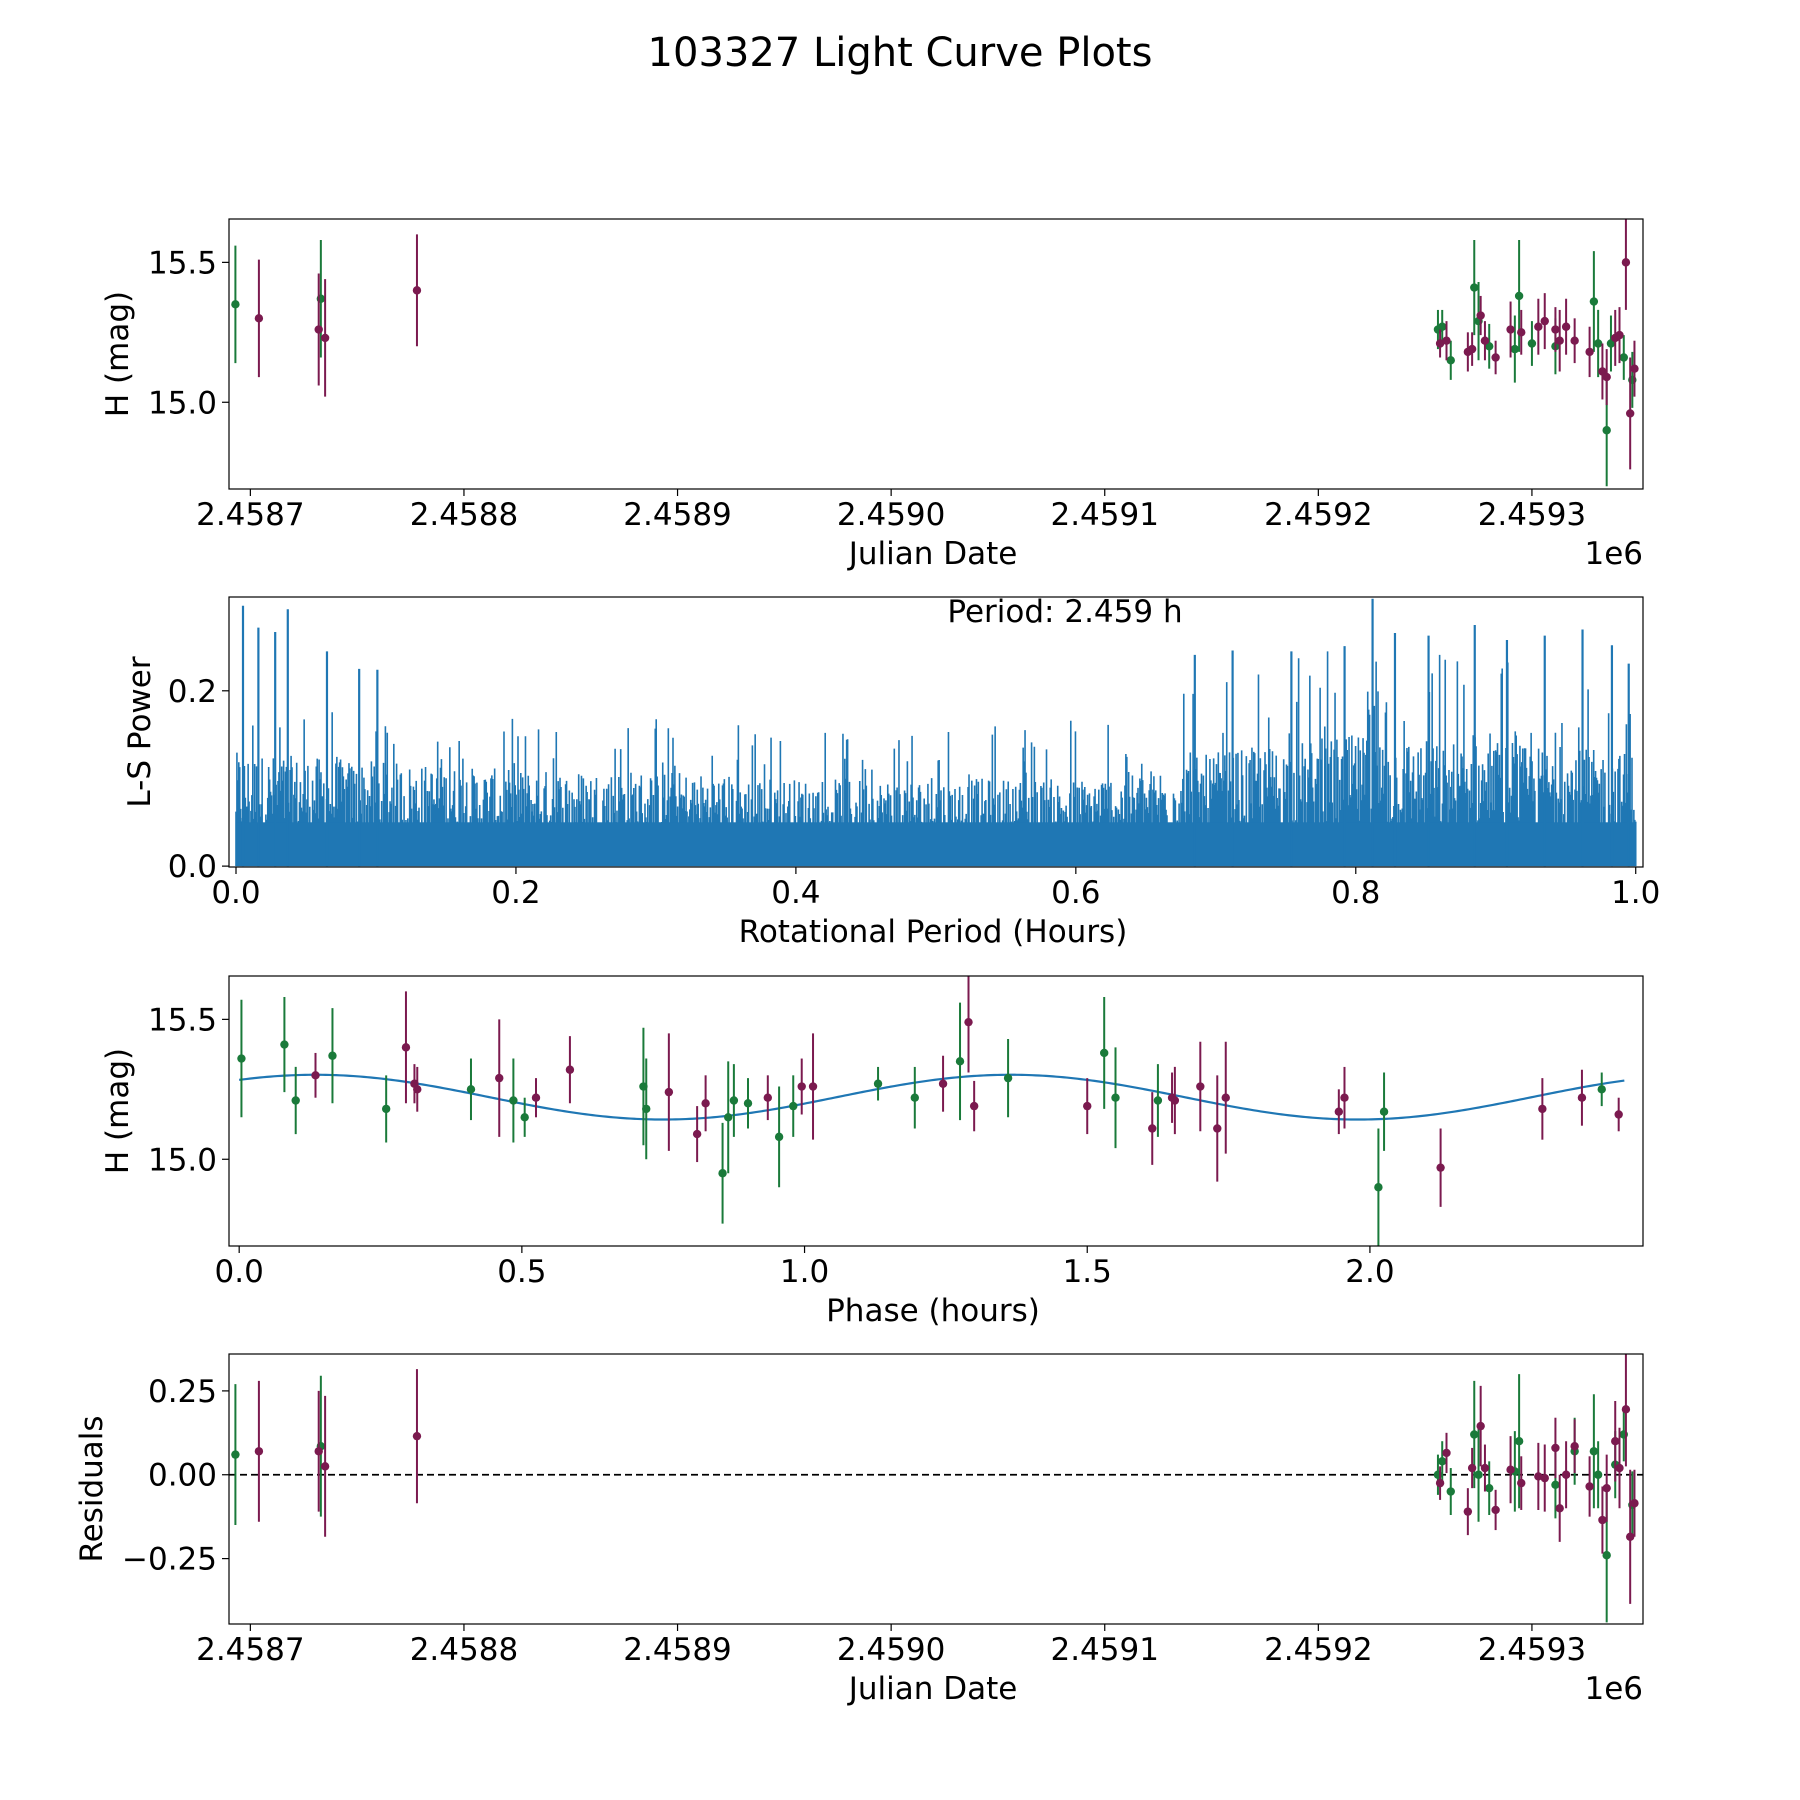 Image resolution: width=1800 pixels, height=1800 pixels. Describe the element at coordinates (182, 1476) in the screenshot. I see `y-tick-label: 0.00` at that location.